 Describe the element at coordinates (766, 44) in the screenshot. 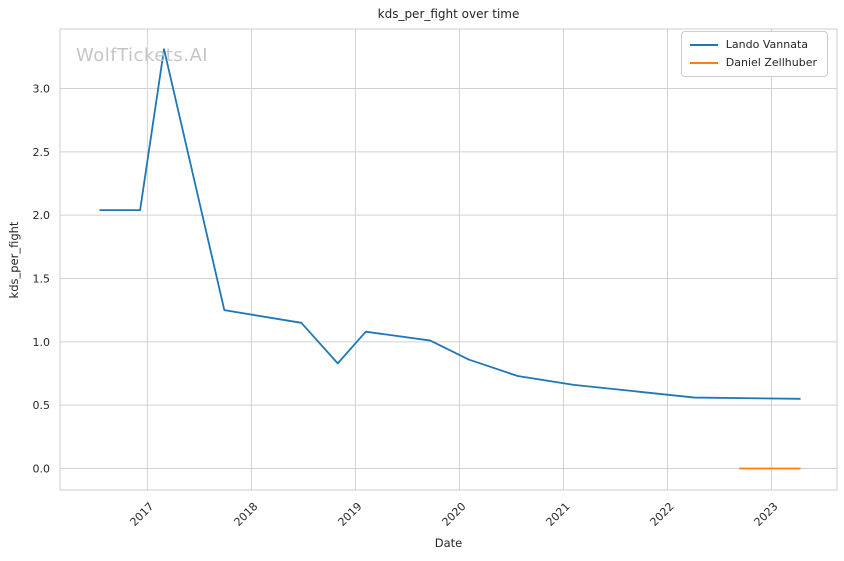

I see `legend-label: Lando Vannata` at that location.